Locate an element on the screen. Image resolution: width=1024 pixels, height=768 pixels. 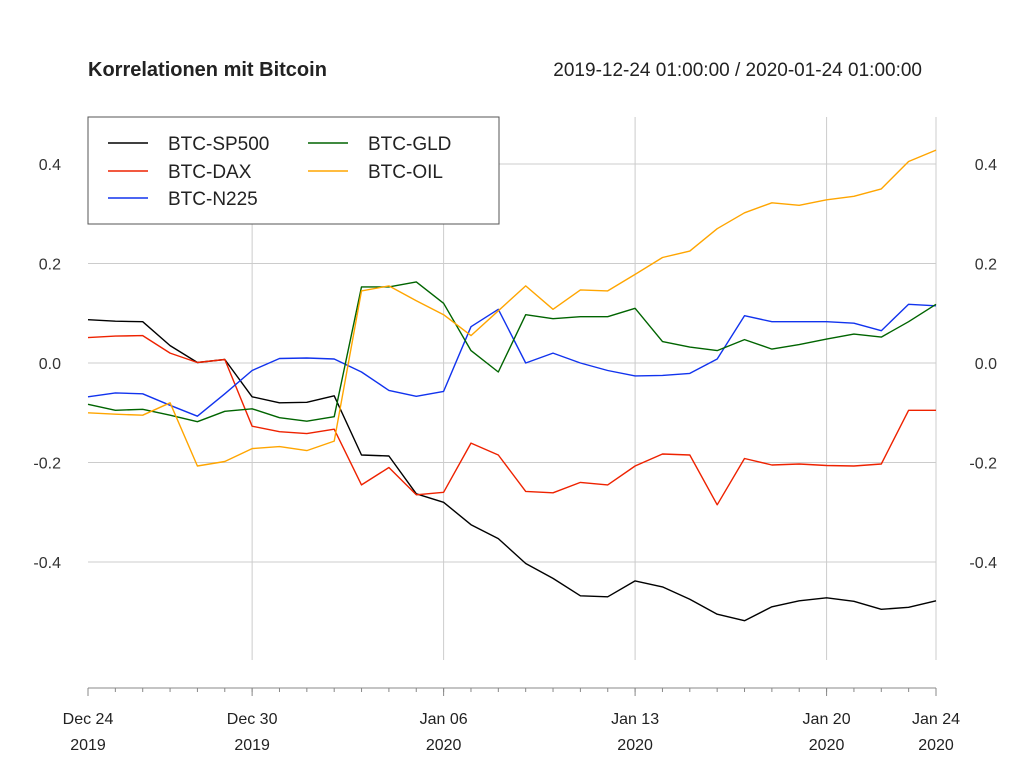
legend-item: BTC-GLD is located at coordinates (379, 144).